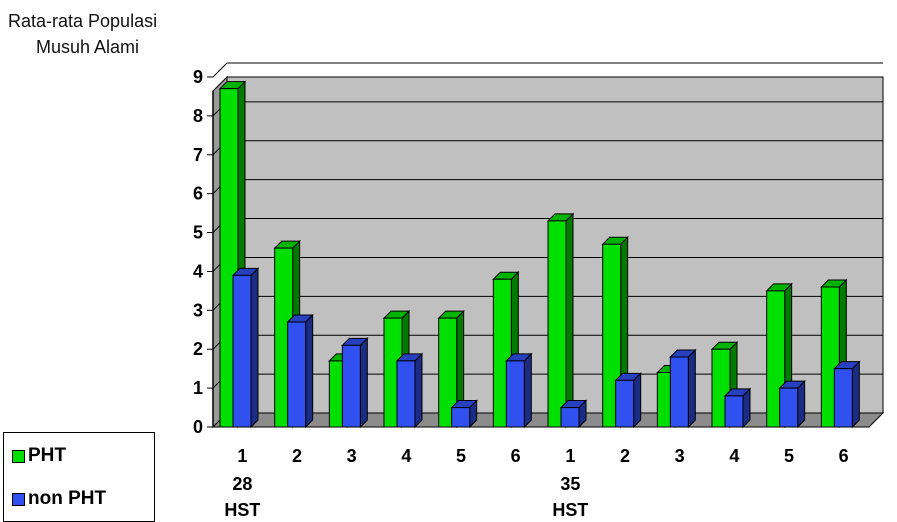 The height and width of the screenshot is (522, 897). I want to click on y-axis-label-line2: Musuh Alami, so click(88, 47).